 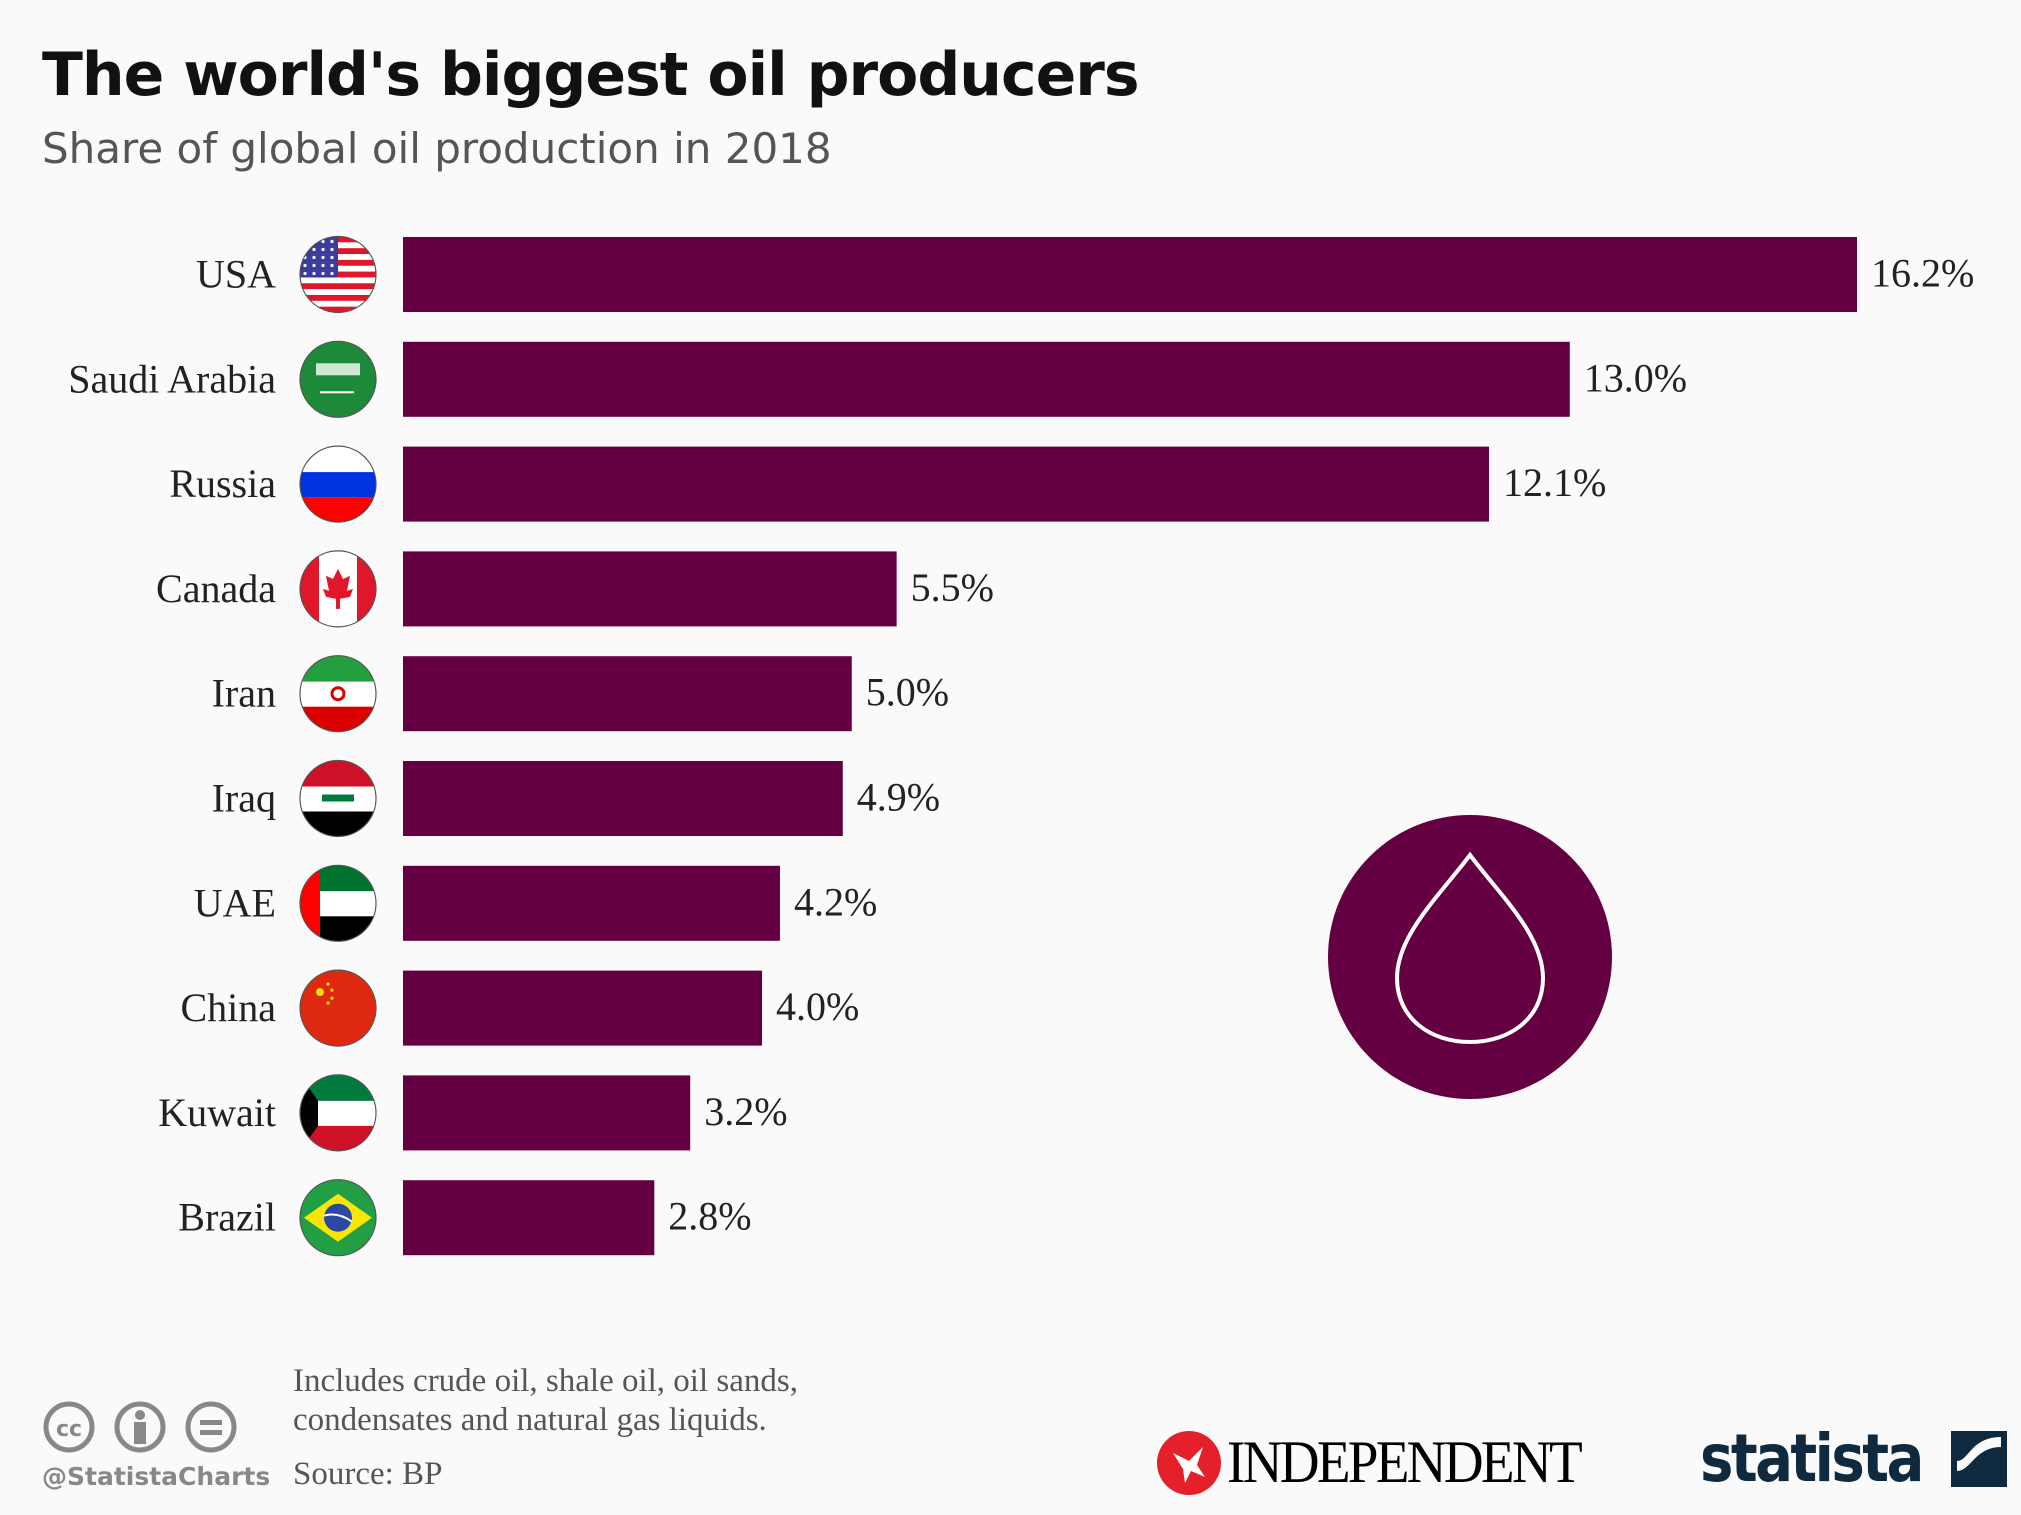 What do you see at coordinates (338, 798) in the screenshot?
I see `iraq-flag-icon` at bounding box center [338, 798].